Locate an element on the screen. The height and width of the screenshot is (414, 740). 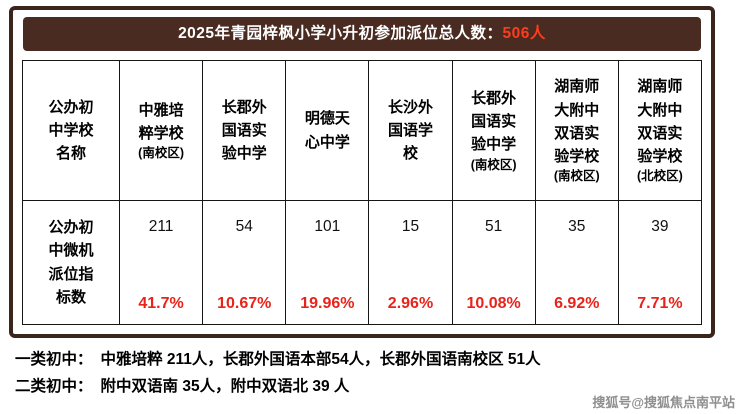
note-label: 二类初中： is located at coordinates (54, 386).